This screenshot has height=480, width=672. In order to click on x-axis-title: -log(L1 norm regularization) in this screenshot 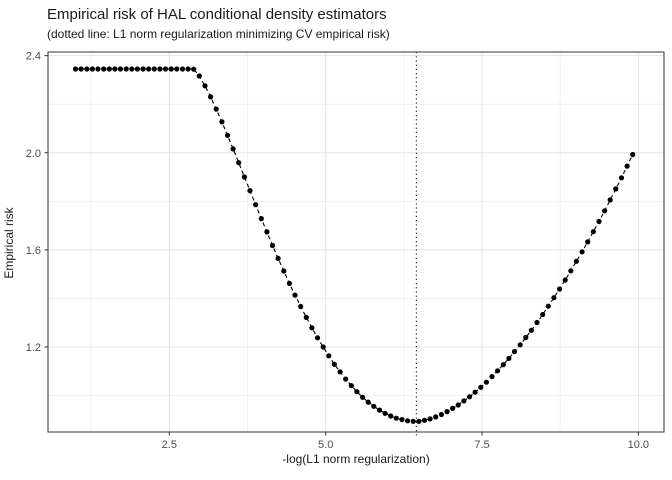, I will do `click(356, 459)`.